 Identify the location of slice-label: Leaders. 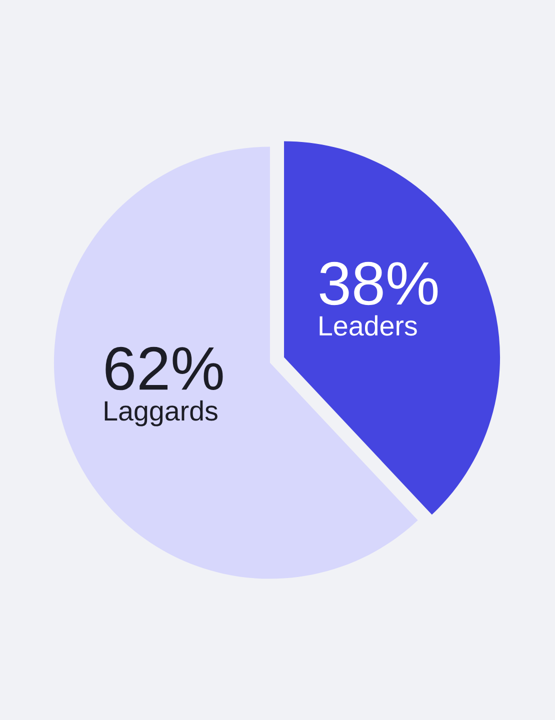
(368, 325).